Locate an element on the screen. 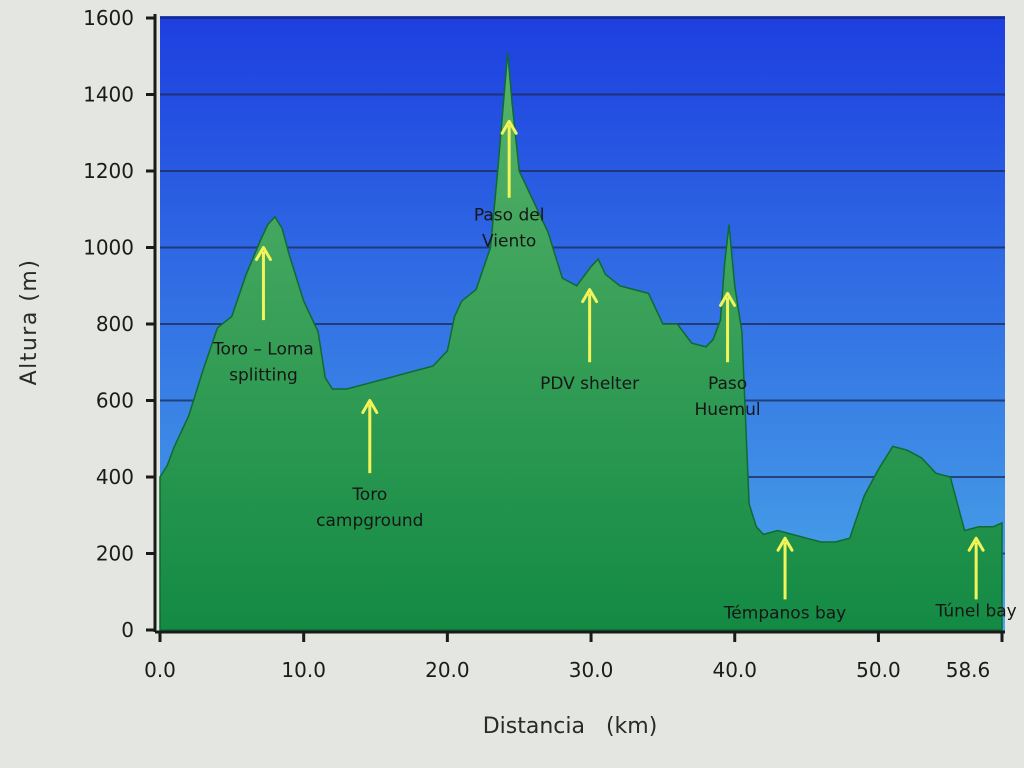  y-tick-label: 200 is located at coordinates (115, 554).